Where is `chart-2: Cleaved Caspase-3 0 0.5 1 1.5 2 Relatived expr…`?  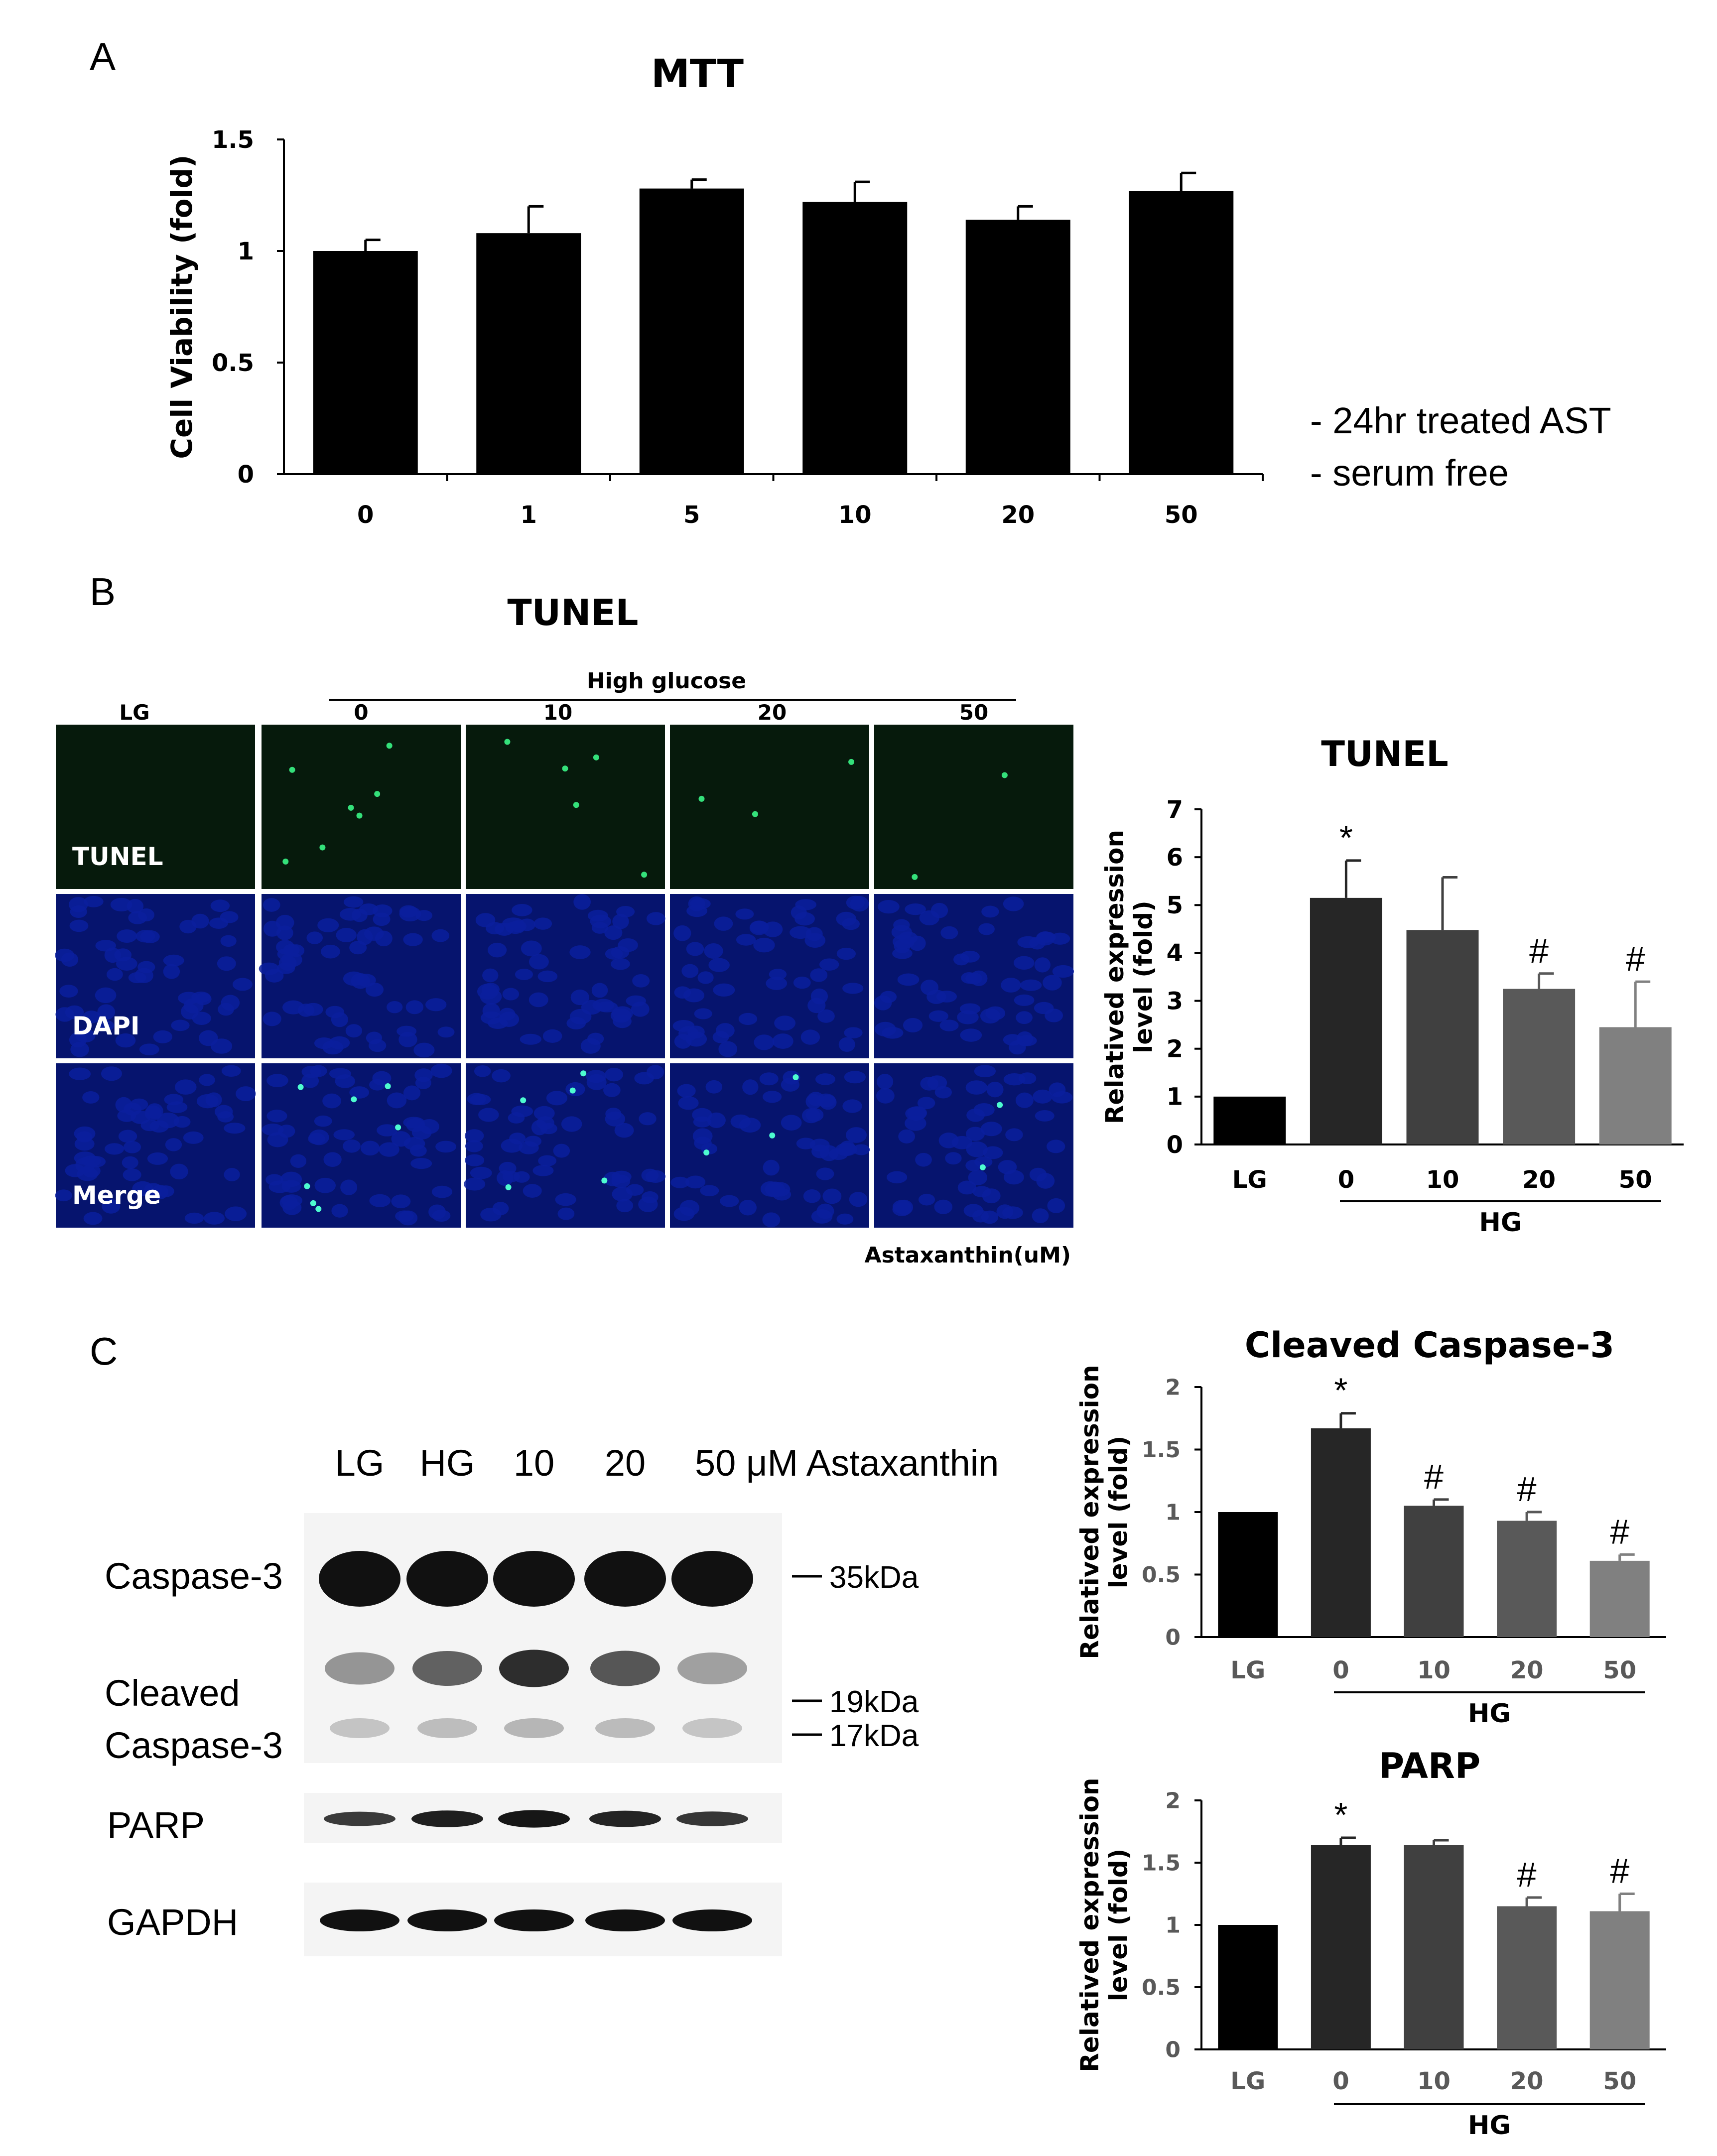 chart-2: Cleaved Caspase-3 0 0.5 1 1.5 2 Relatived expr… is located at coordinates (1370, 1527).